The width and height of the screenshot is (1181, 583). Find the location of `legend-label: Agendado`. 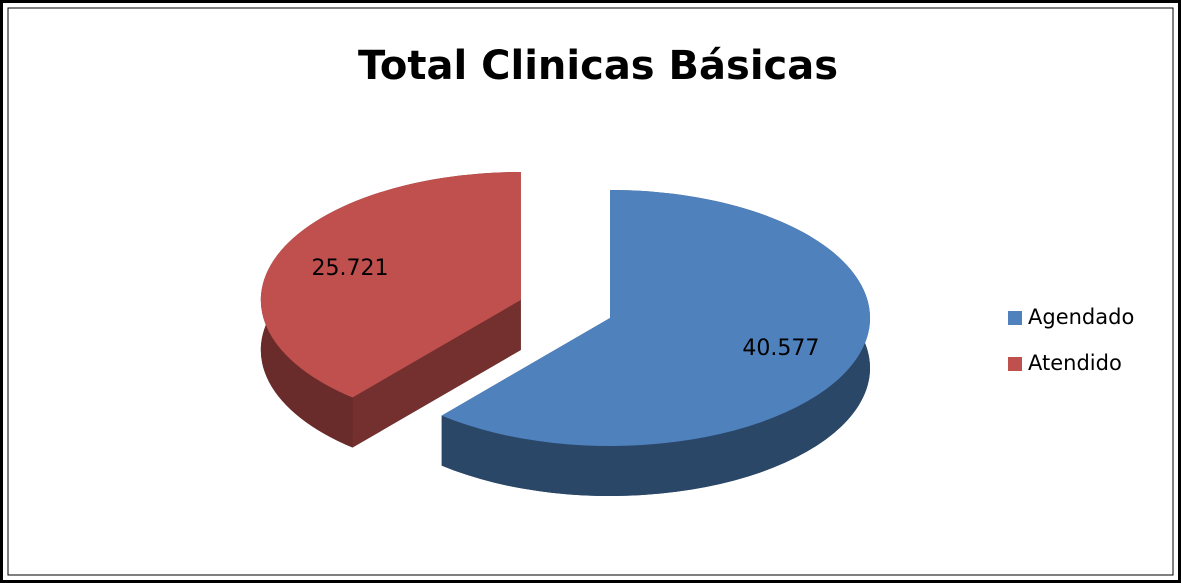

legend-label: Agendado is located at coordinates (1081, 317).